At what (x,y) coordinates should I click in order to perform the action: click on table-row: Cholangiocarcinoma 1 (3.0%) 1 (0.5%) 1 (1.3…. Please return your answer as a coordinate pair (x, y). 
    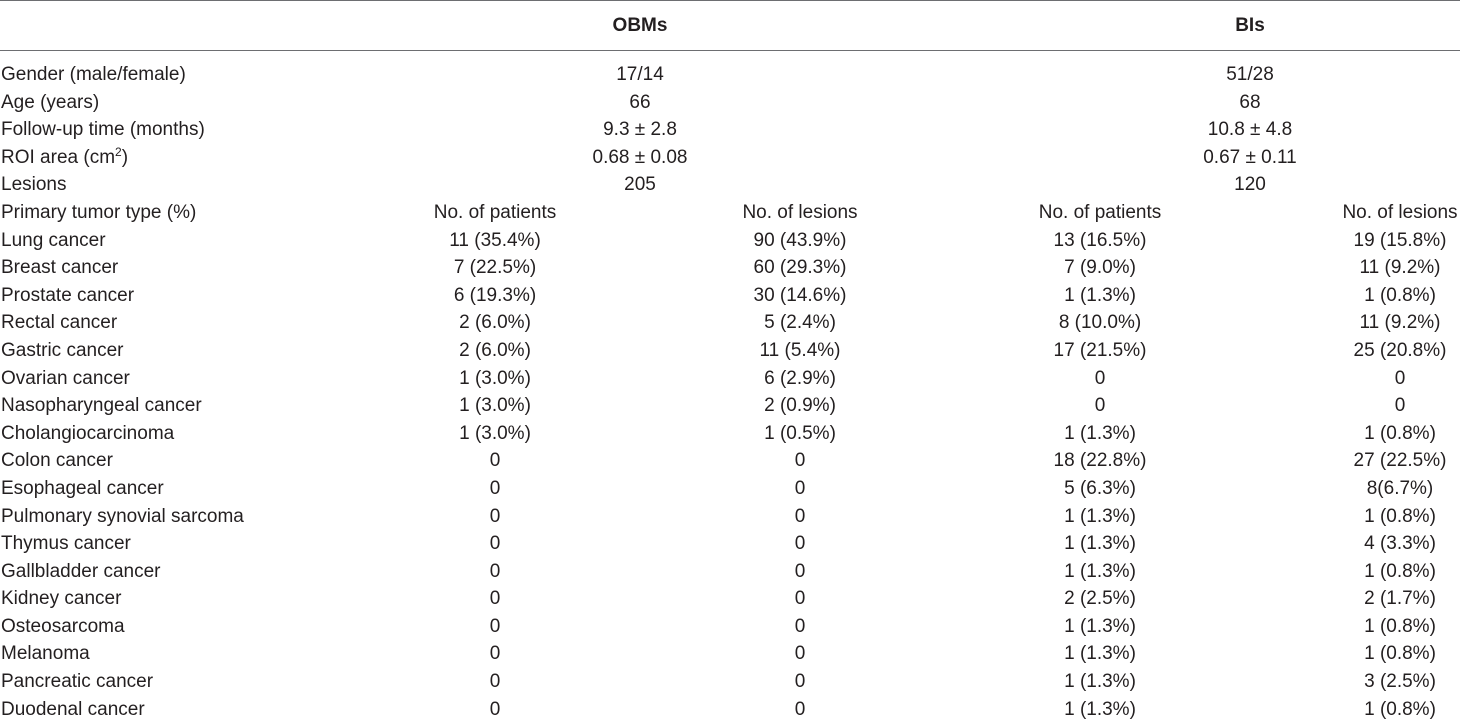
    Looking at the image, I should click on (730, 434).